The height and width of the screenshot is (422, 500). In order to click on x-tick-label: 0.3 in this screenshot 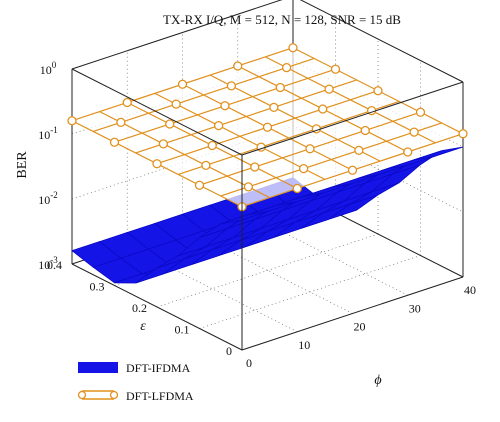, I will do `click(97, 287)`.